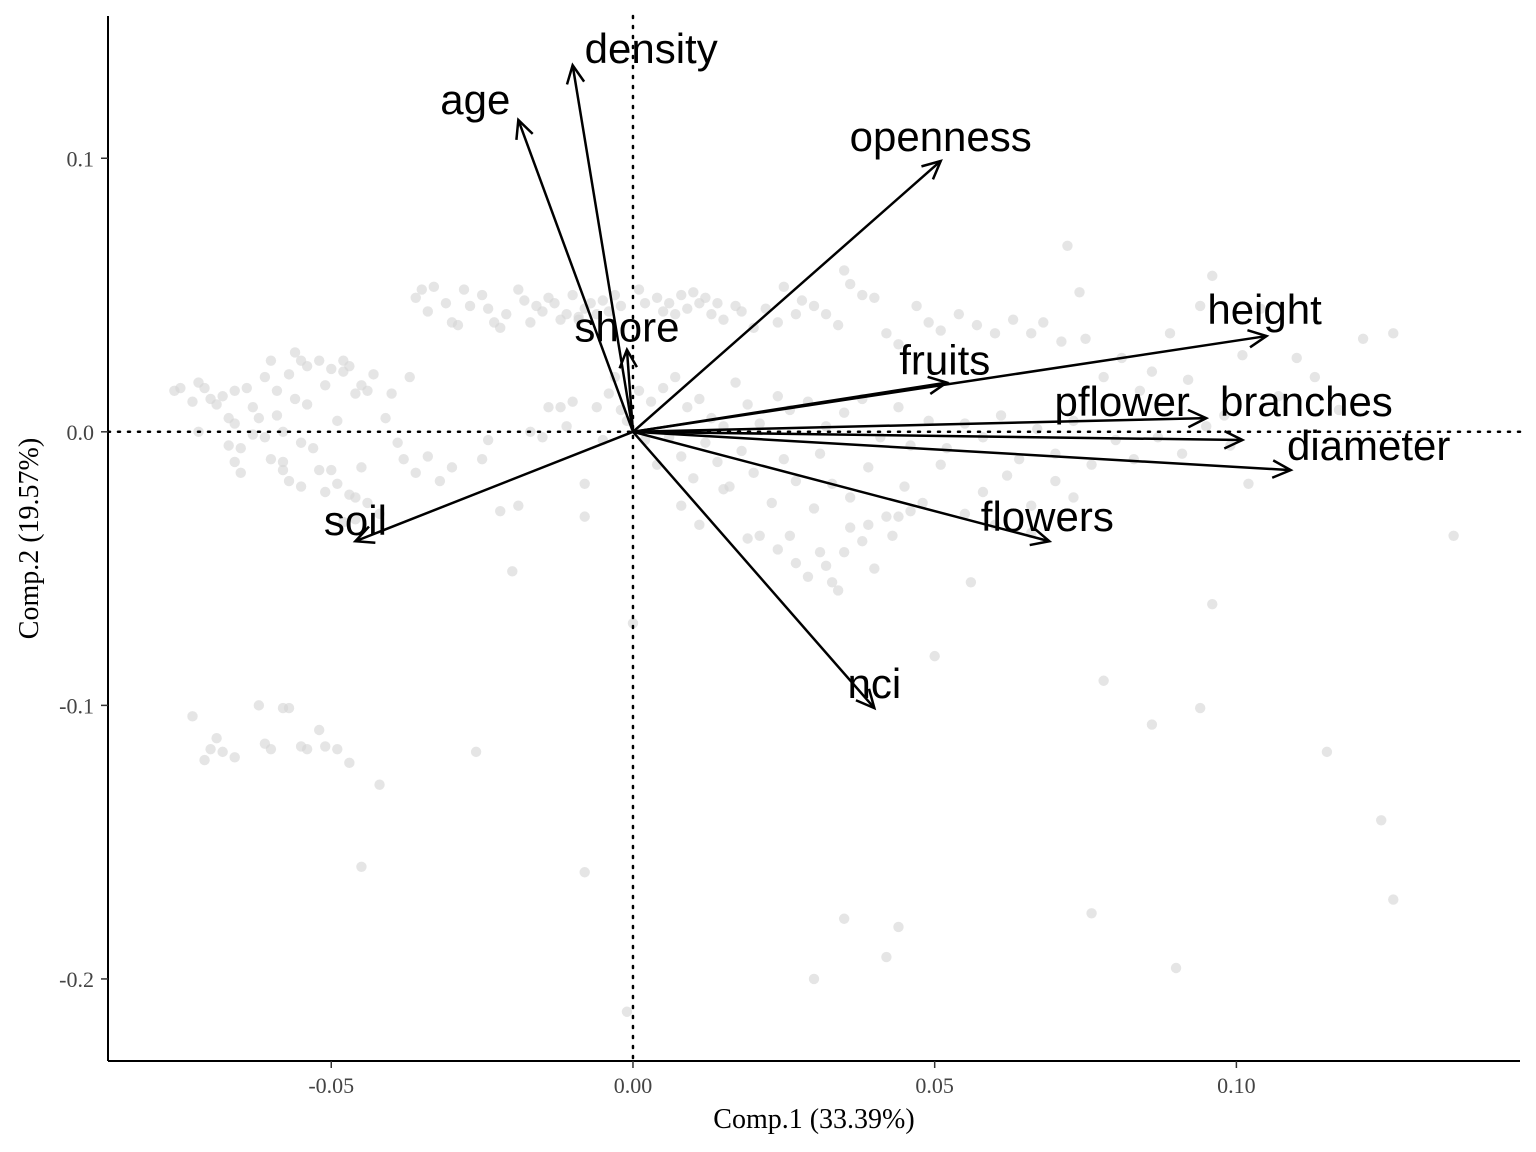 The height and width of the screenshot is (1152, 1536). Describe the element at coordinates (355, 520) in the screenshot. I see `loading-label-soil: soil` at that location.